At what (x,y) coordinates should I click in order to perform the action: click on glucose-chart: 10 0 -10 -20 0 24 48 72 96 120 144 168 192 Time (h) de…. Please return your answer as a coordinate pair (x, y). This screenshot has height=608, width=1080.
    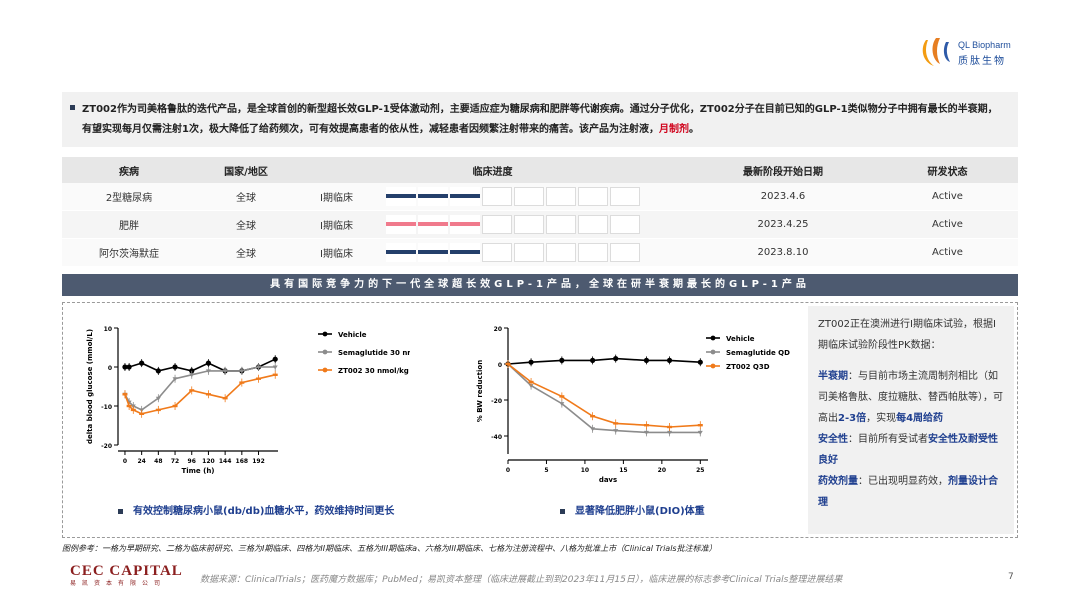
    Looking at the image, I should click on (248, 400).